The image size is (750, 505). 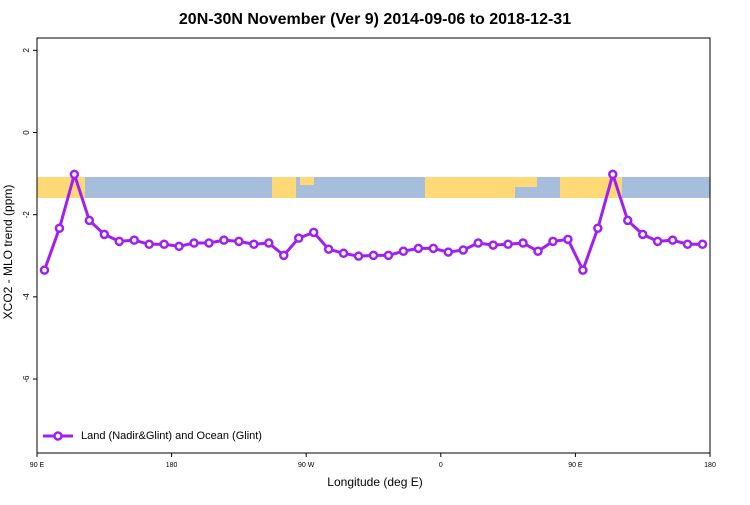 I want to click on y-tick-label: -4, so click(x=26, y=297).